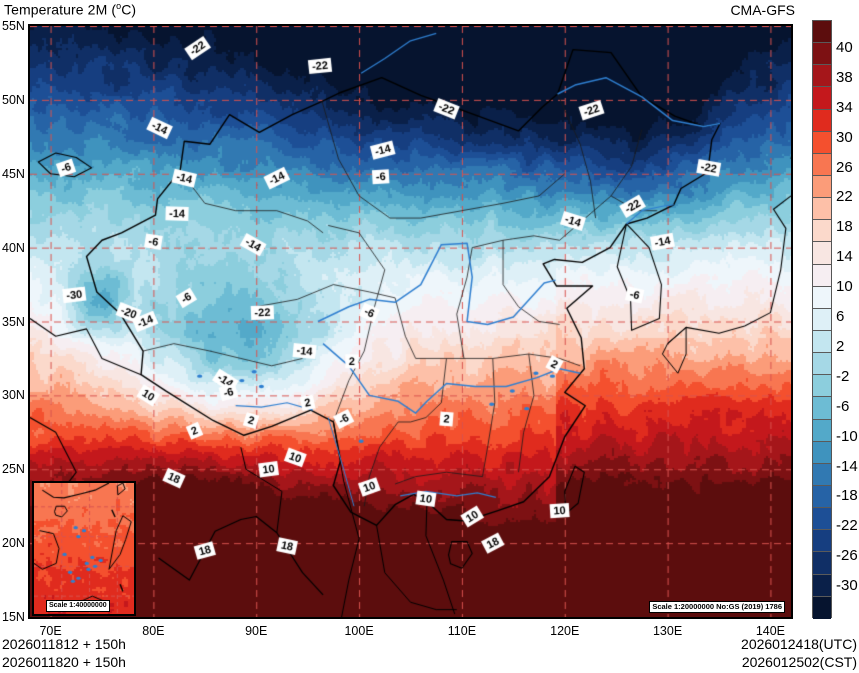 This screenshot has height=673, width=859. Describe the element at coordinates (13, 321) in the screenshot. I see `lat-tick-35N: 35N` at that location.